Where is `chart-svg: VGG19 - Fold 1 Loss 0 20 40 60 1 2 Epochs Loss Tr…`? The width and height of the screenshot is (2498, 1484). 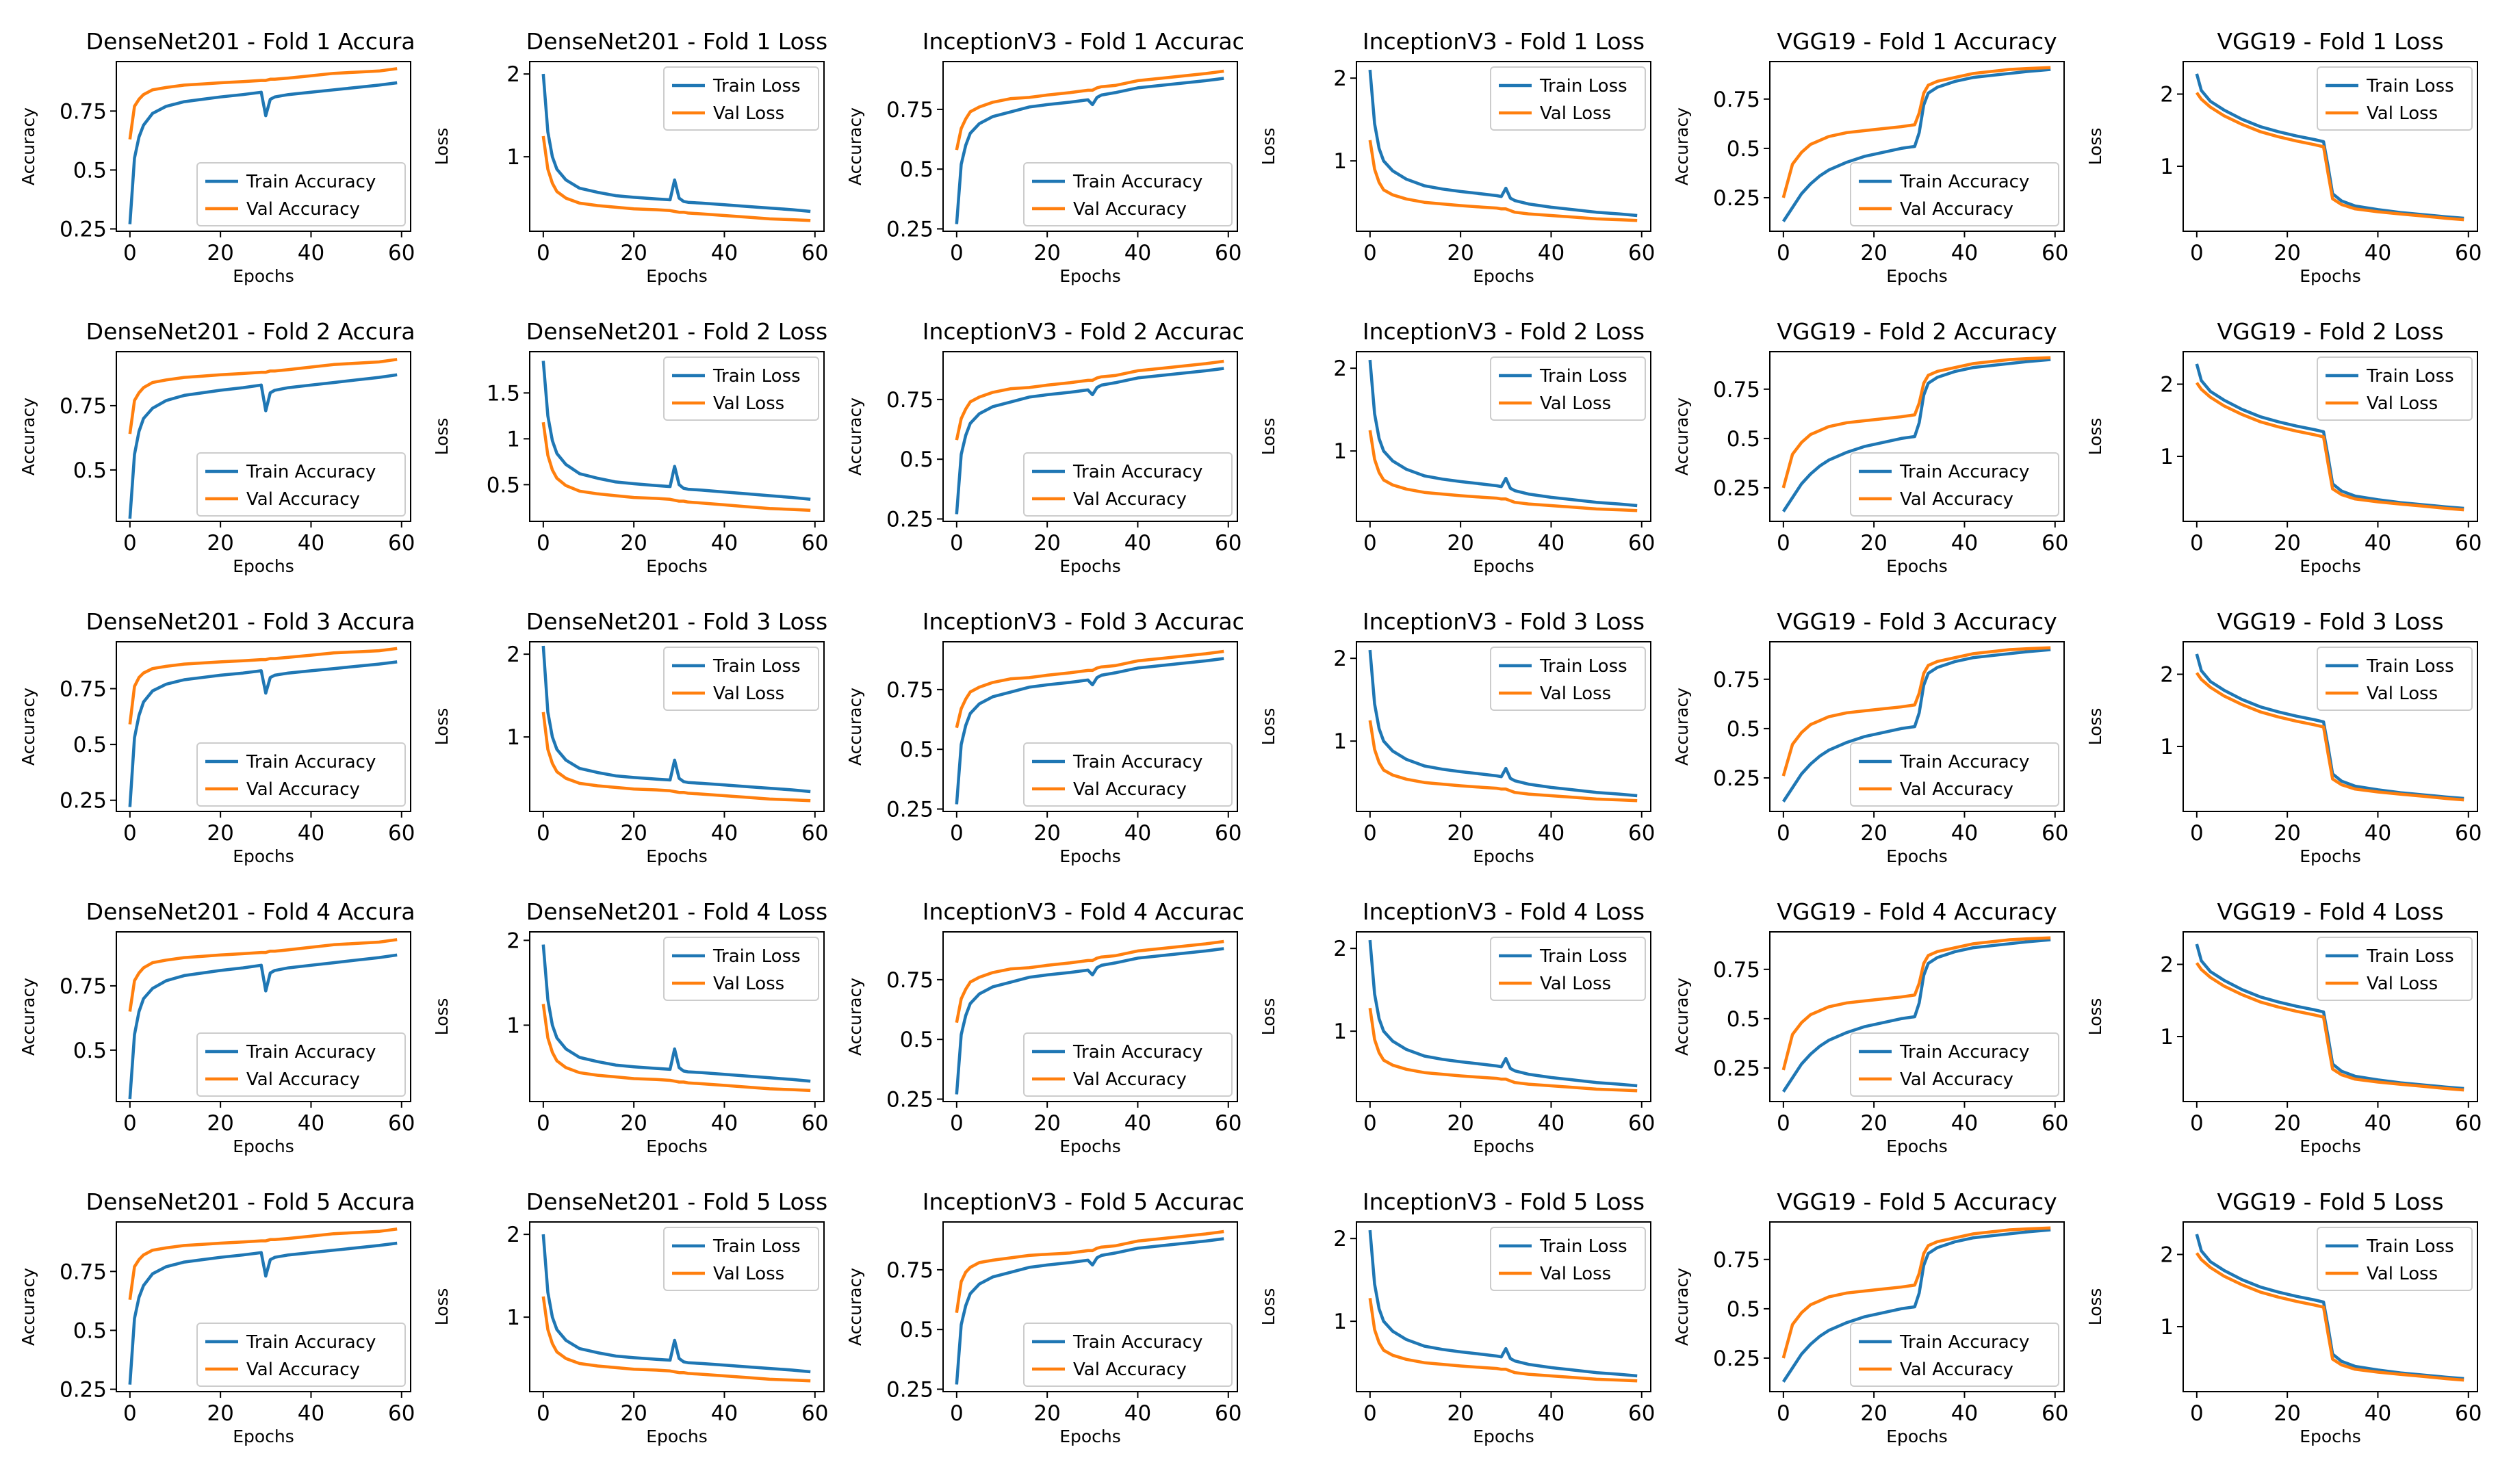
chart-svg: VGG19 - Fold 1 Loss 0 20 40 60 1 2 Epochs Loss Tr… is located at coordinates (2283, 157).